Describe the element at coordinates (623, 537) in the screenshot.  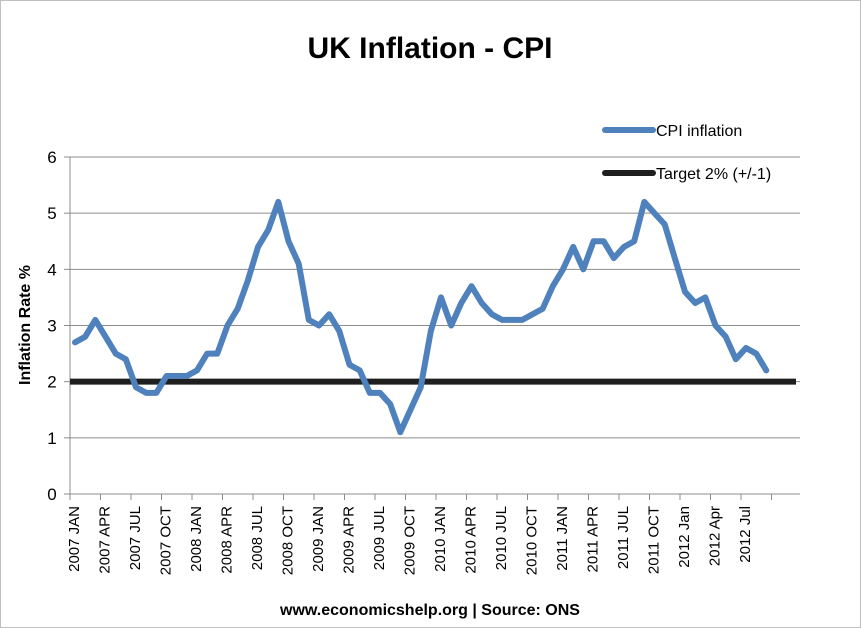
I see `x-tick-label: 2011 JUL` at that location.